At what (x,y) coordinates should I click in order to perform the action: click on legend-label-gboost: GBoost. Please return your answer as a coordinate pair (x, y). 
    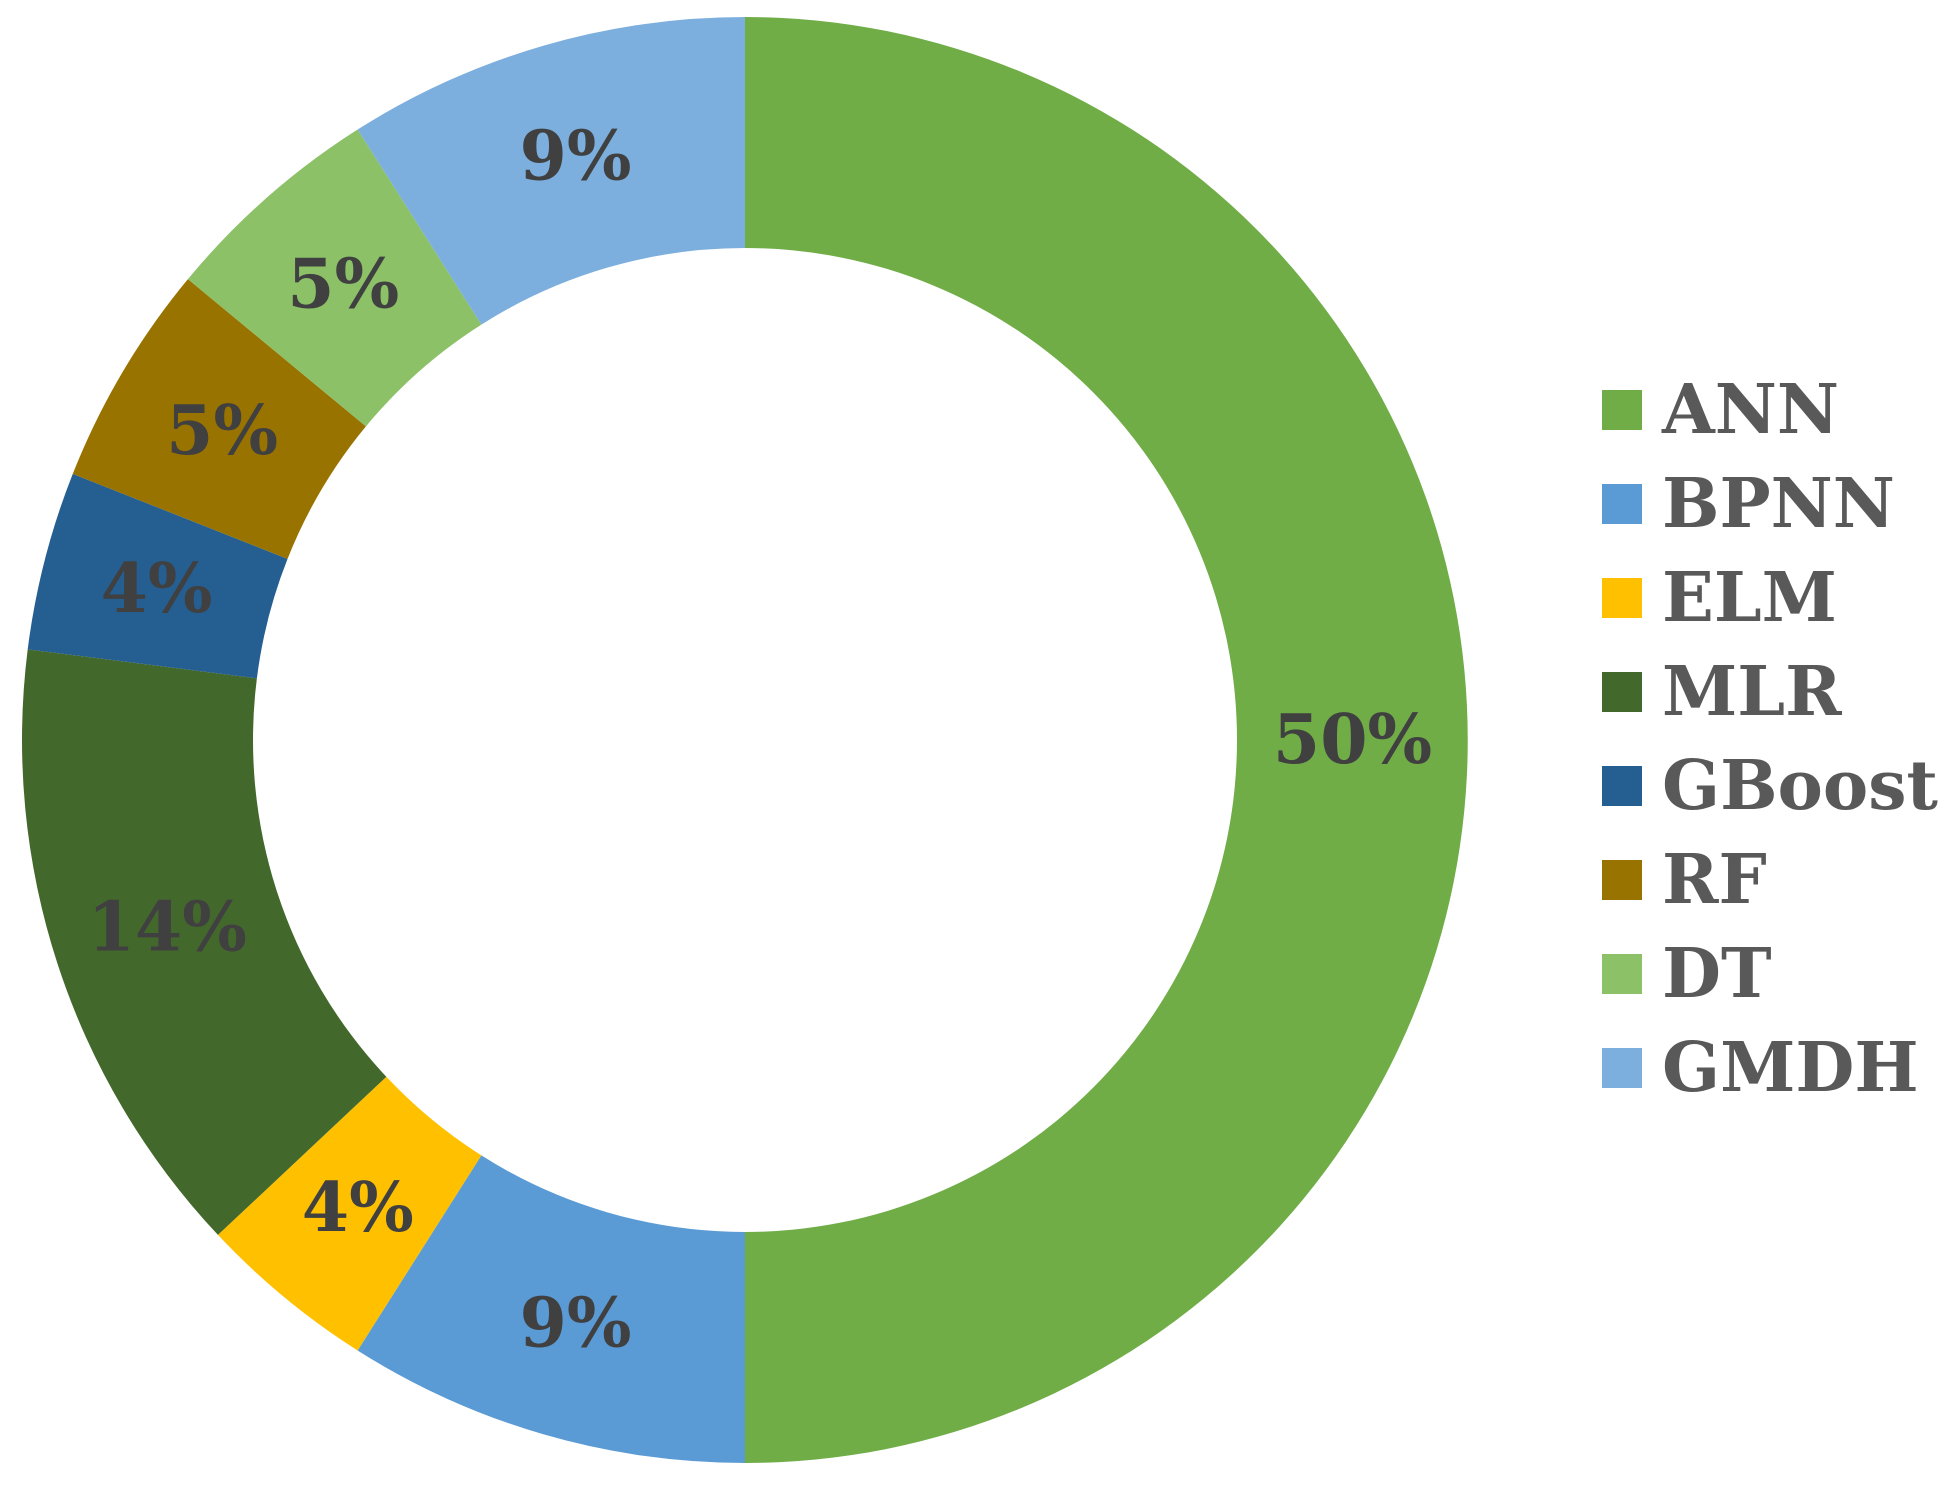
    Looking at the image, I should click on (1800, 786).